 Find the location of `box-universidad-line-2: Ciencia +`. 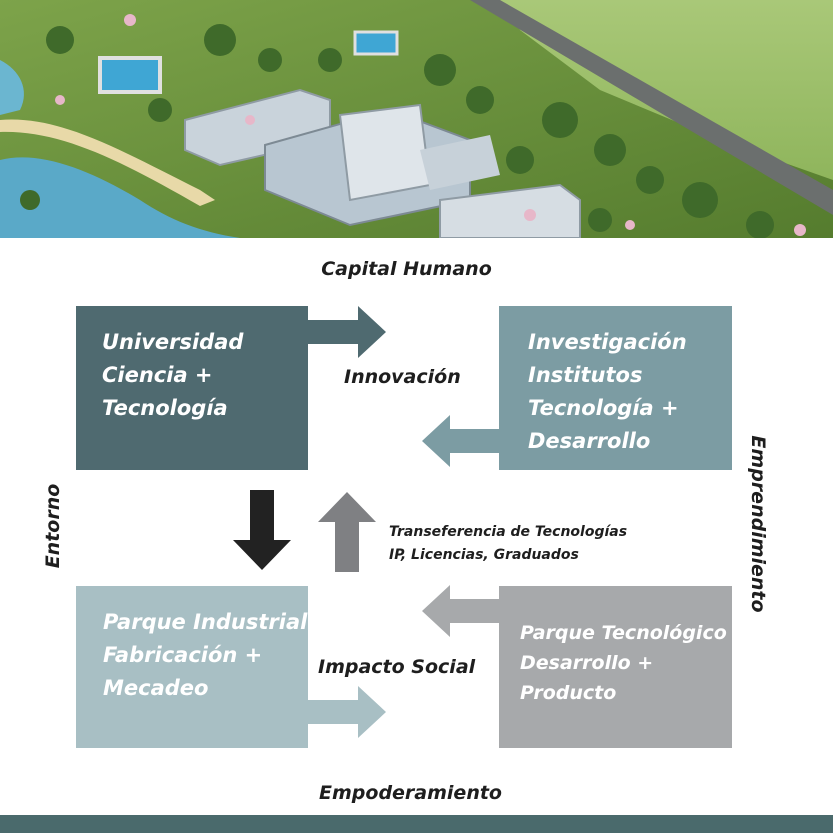

box-universidad-line-2: Ciencia + is located at coordinates (157, 375).